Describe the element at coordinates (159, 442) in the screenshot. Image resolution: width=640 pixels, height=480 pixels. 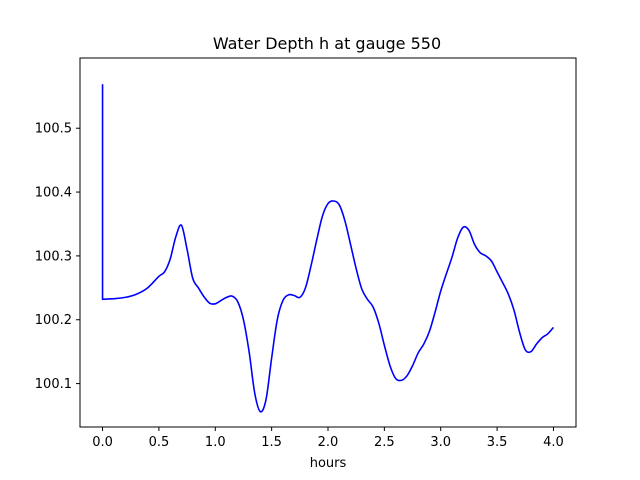
I see `x-tick-label: 0.5` at that location.